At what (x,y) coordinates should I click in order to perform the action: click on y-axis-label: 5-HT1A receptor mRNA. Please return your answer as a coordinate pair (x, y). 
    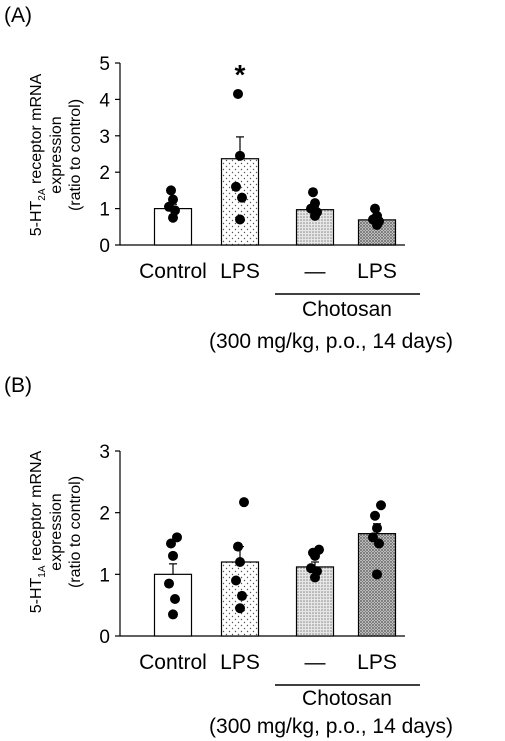
    Looking at the image, I should click on (38, 531).